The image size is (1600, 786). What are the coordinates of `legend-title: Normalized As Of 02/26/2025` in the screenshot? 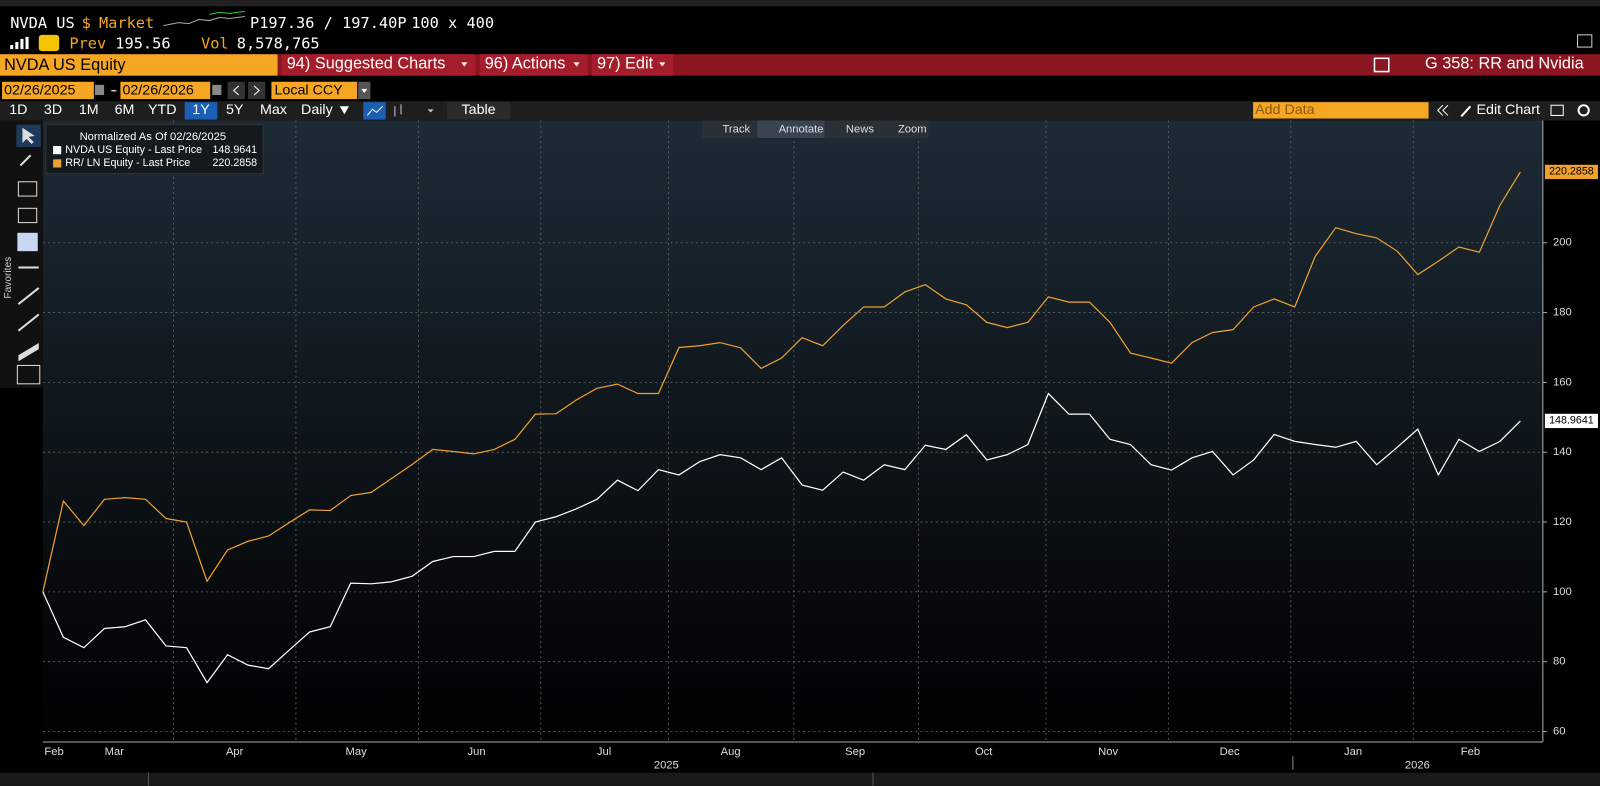 It's located at (153, 137).